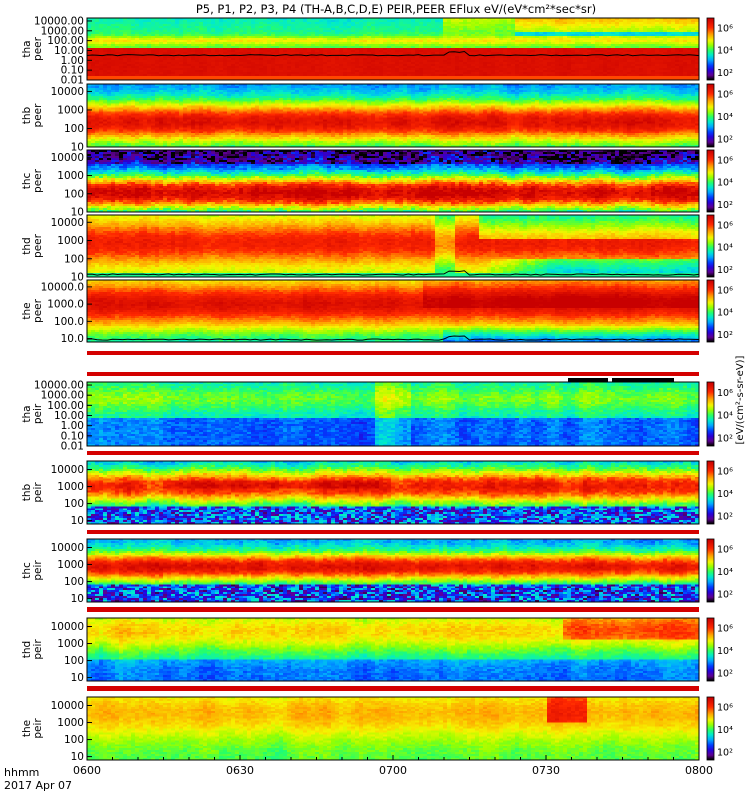  What do you see at coordinates (69, 322) in the screenshot?
I see `y-tick-label: 100.0` at bounding box center [69, 322].